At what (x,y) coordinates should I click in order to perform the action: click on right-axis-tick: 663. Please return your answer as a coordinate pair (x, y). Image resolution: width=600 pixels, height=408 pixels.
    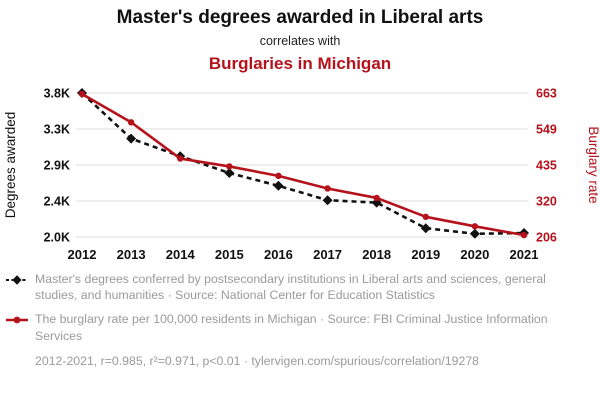
    Looking at the image, I should click on (546, 94).